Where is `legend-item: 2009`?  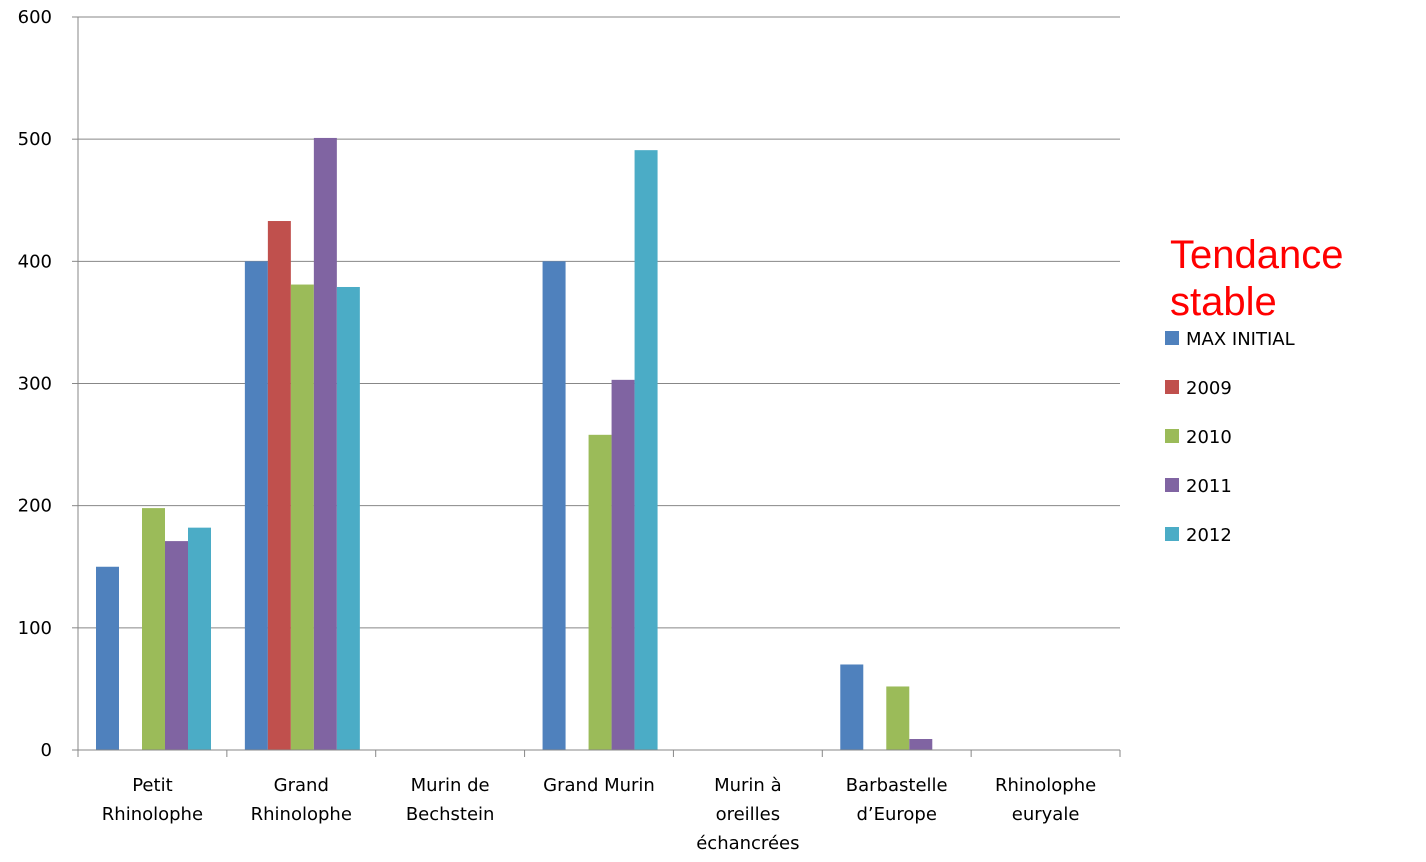 legend-item: 2009 is located at coordinates (1198, 388).